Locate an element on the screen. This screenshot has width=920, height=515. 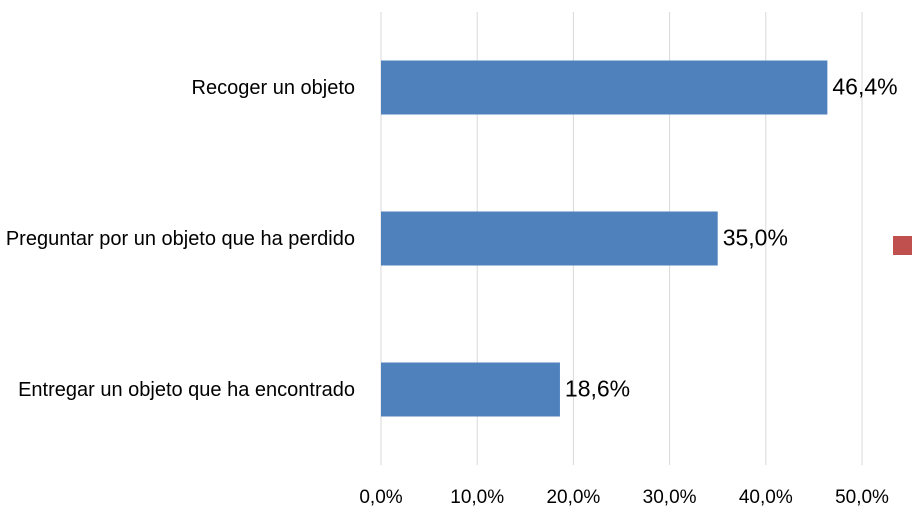
x-tick-label: 20,0% is located at coordinates (573, 497).